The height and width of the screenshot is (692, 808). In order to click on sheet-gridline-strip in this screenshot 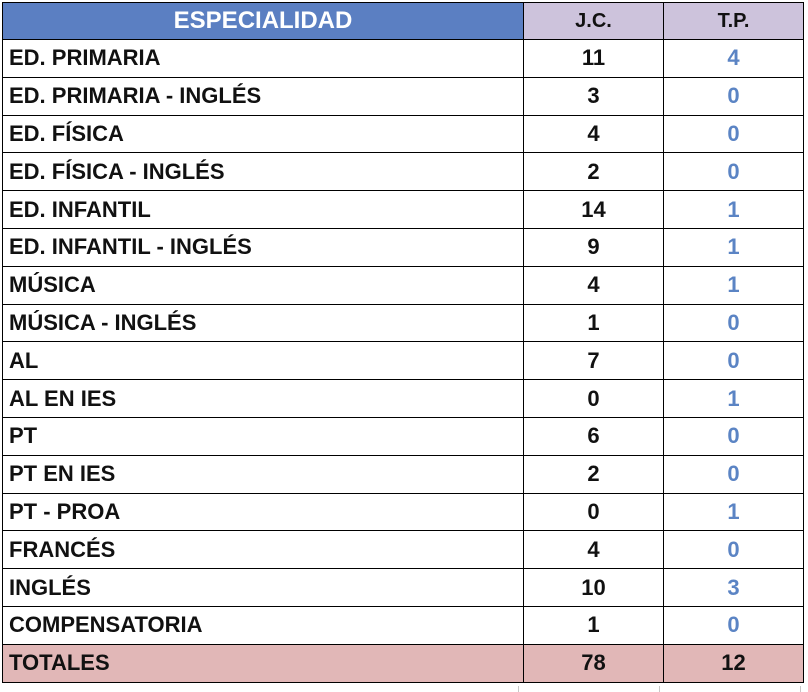, I will do `click(404, 689)`.